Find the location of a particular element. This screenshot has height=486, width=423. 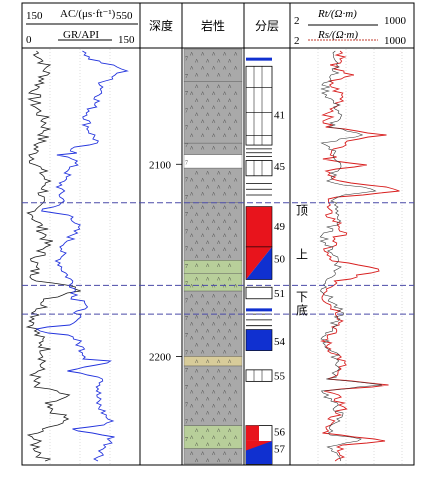

rt-axis-label: Rt/(Ω·m) is located at coordinates (337, 14).